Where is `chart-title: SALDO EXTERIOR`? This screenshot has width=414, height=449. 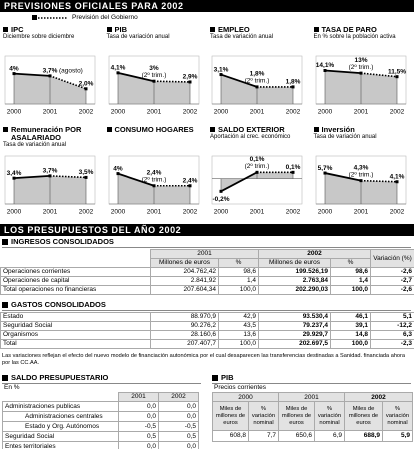 chart-title: SALDO EXTERIOR is located at coordinates (251, 129).